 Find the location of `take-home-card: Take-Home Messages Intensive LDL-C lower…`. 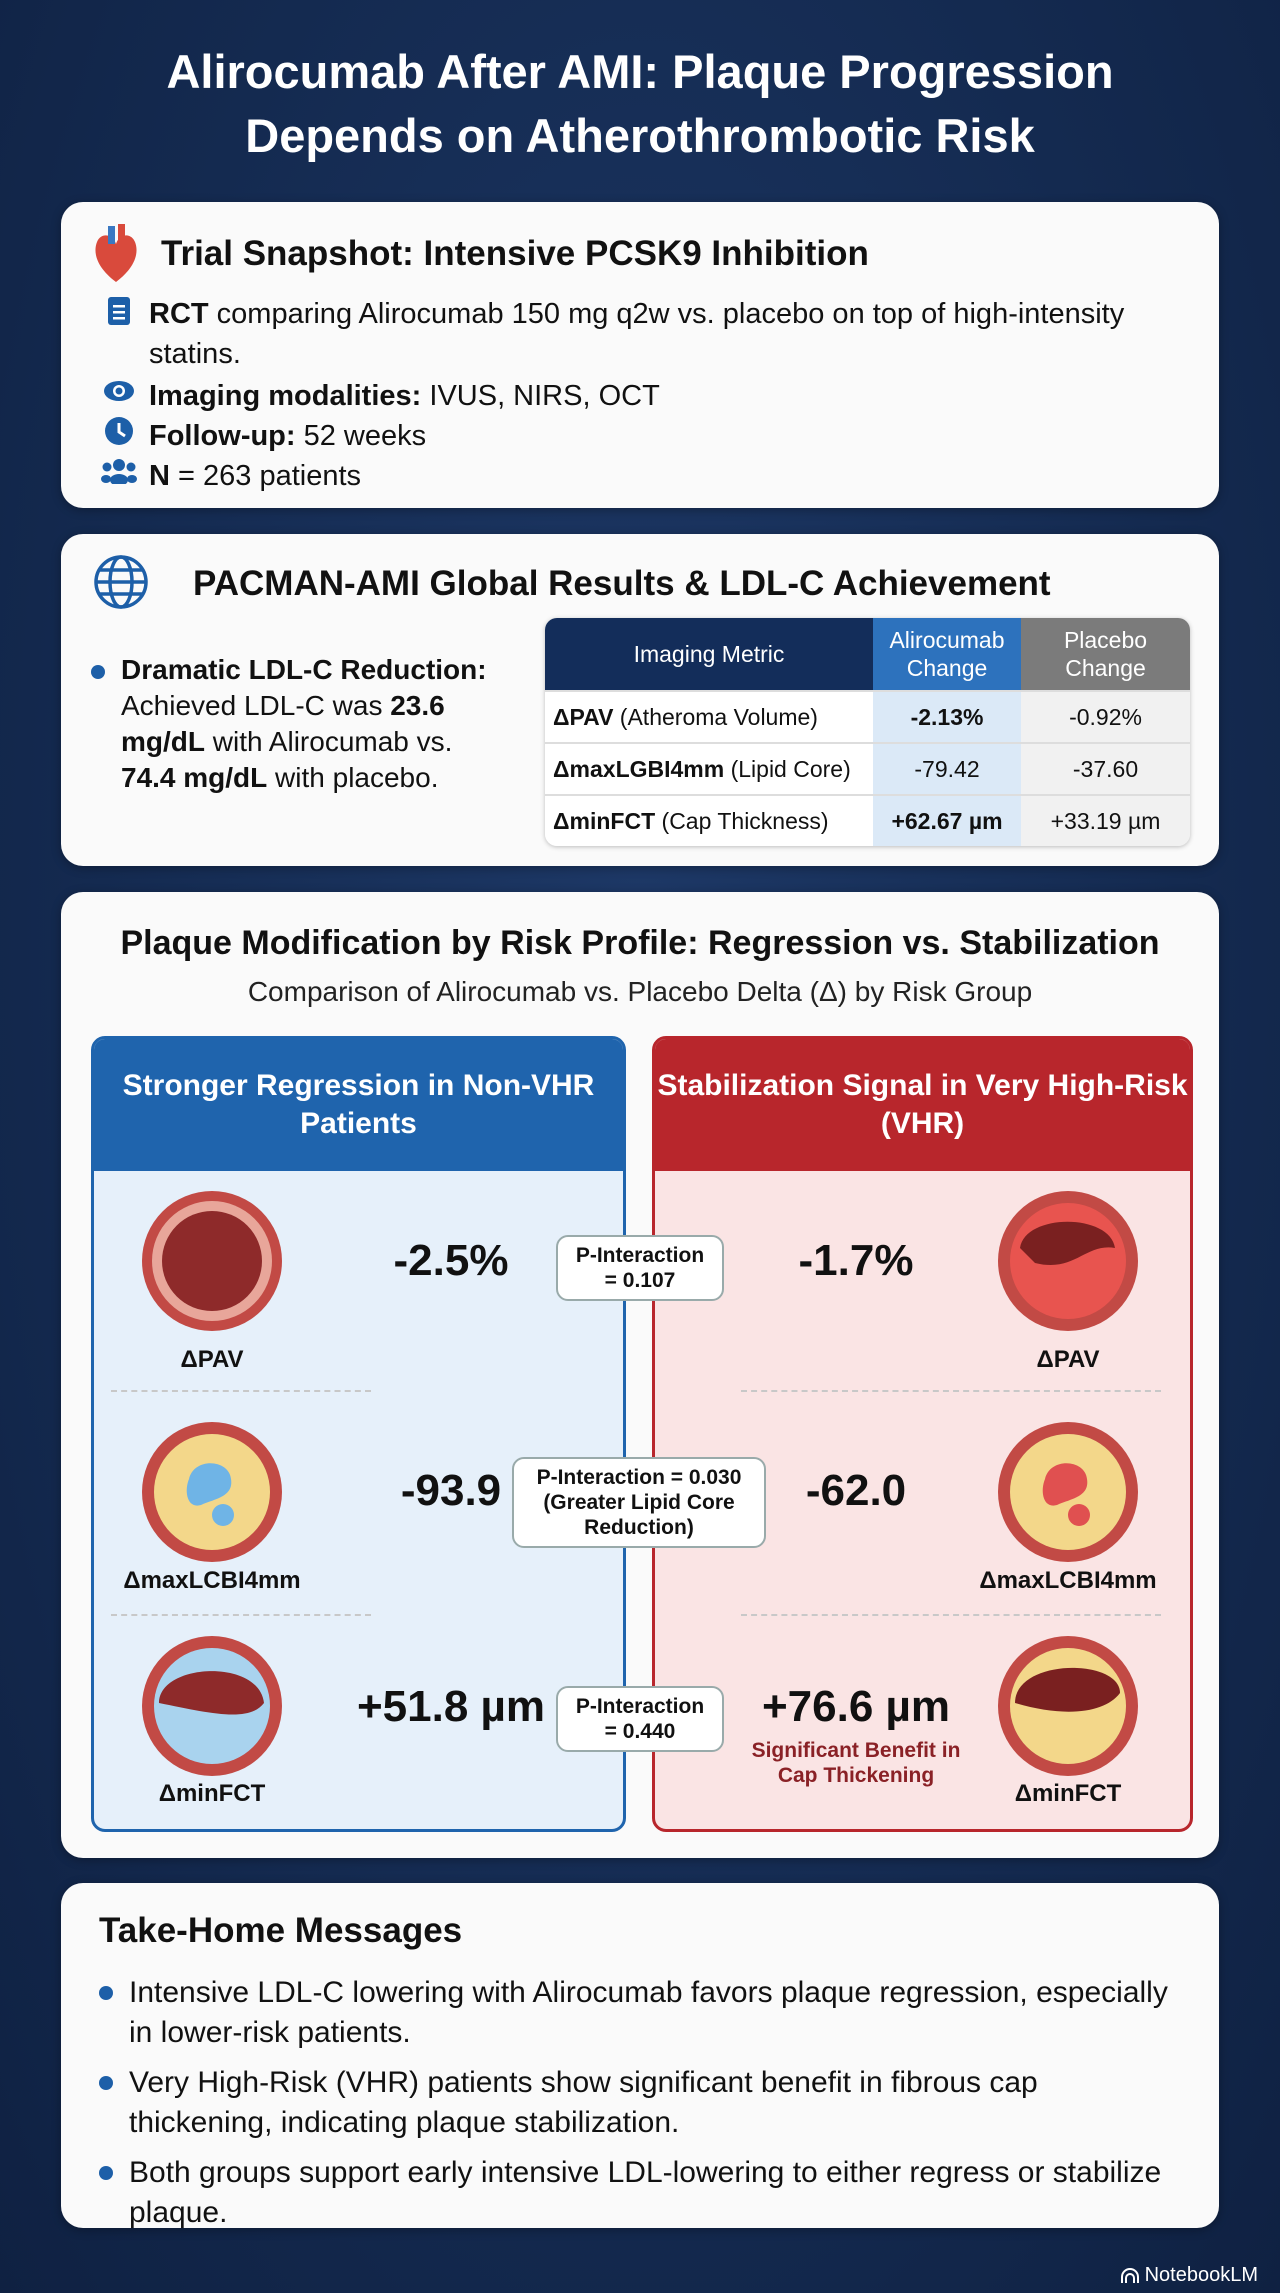

take-home-card: Take-Home Messages Intensive LDL-C lower… is located at coordinates (640, 2056).